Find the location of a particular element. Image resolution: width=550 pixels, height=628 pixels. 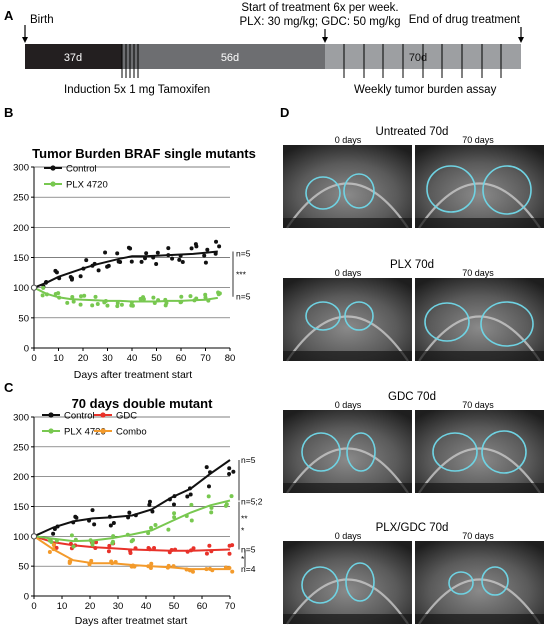

weekly-assay-label: Weekly tumor burden assay is located at coordinates (425, 90).